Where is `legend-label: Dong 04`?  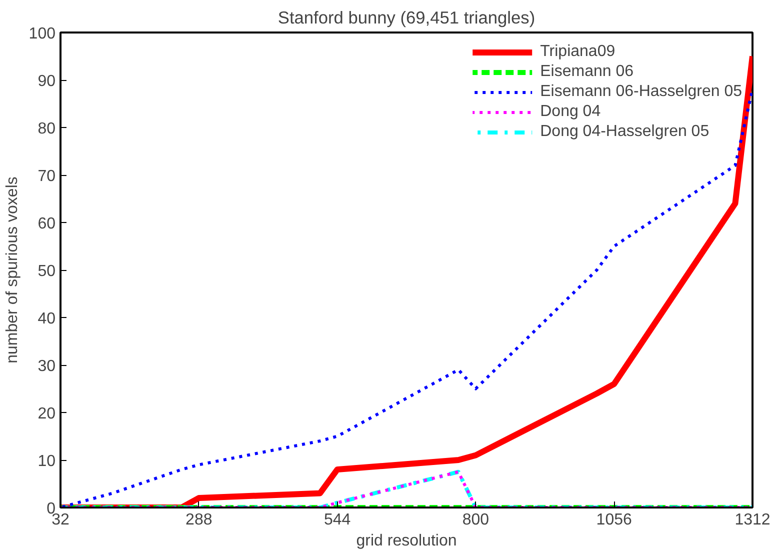 legend-label: Dong 04 is located at coordinates (570, 112).